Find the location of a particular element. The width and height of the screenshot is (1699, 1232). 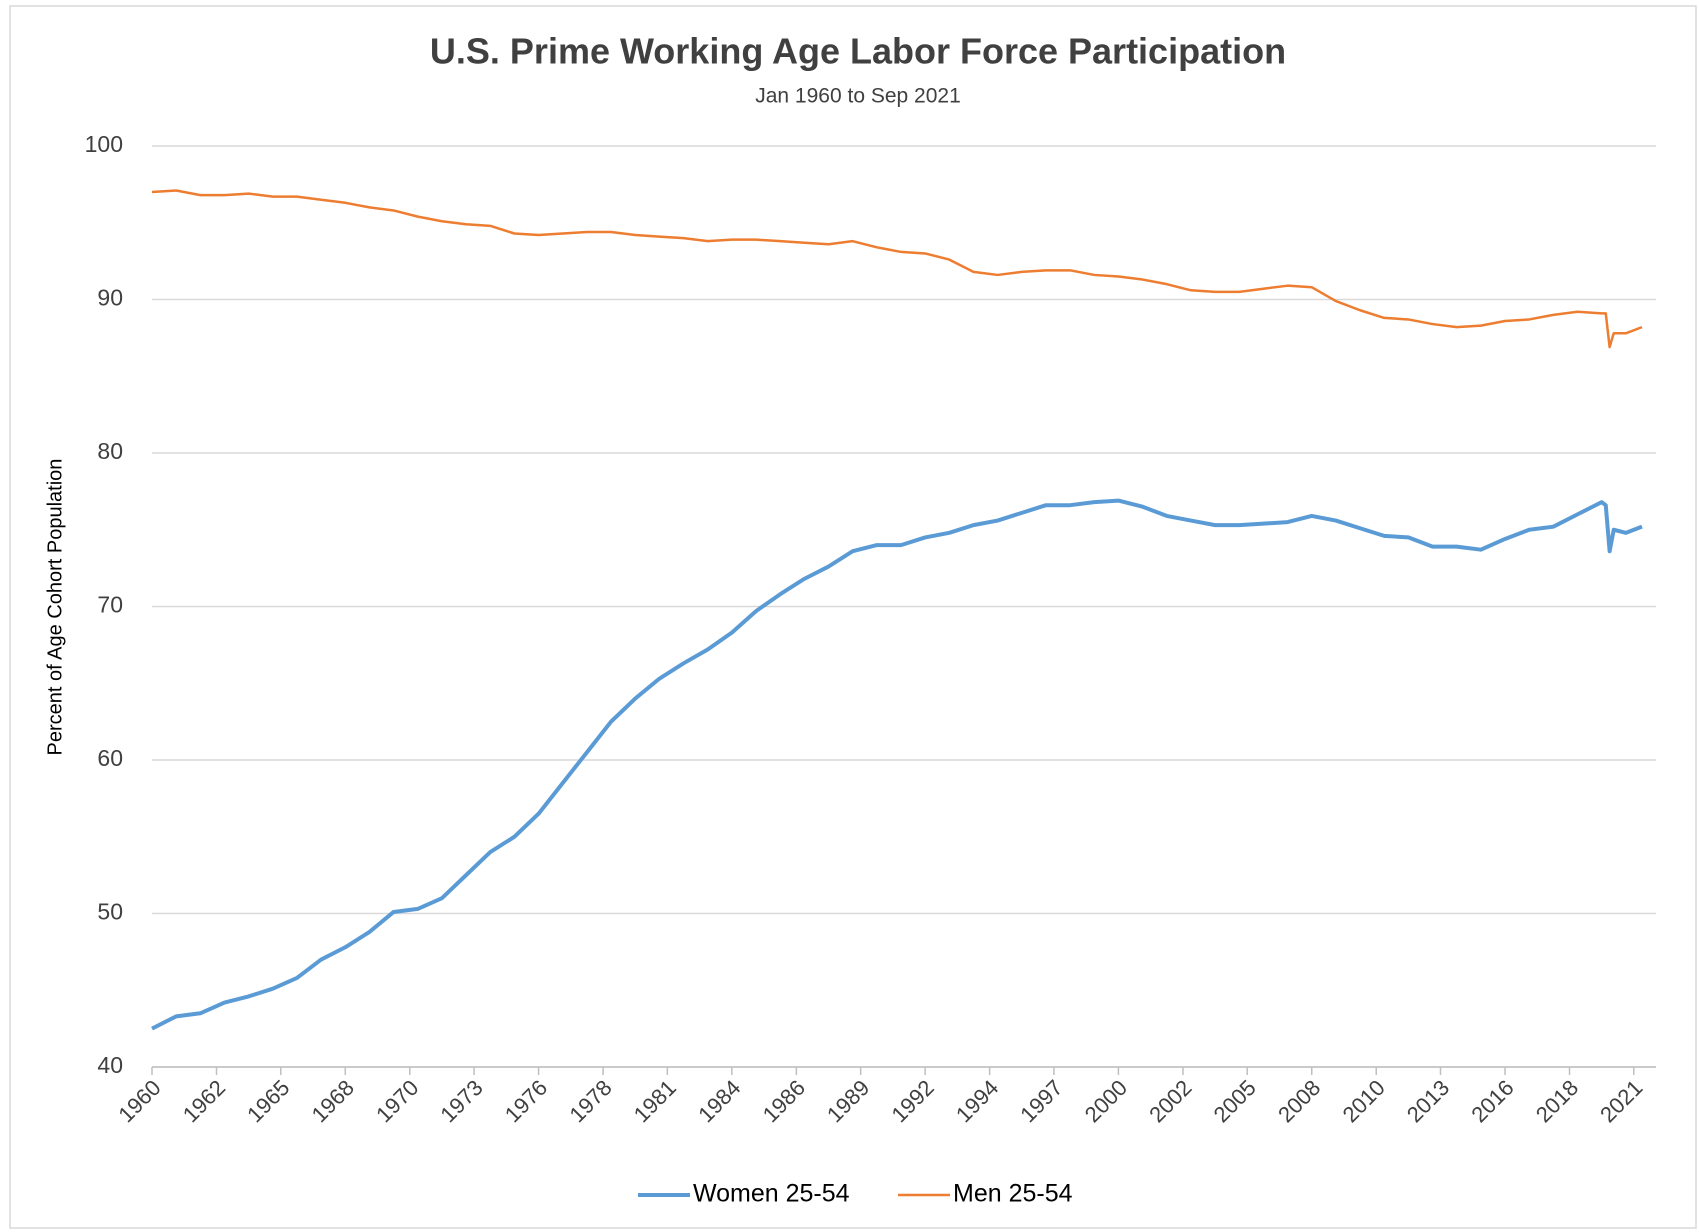

y-axis-label: Percent of Age Cohort Population is located at coordinates (55, 607).